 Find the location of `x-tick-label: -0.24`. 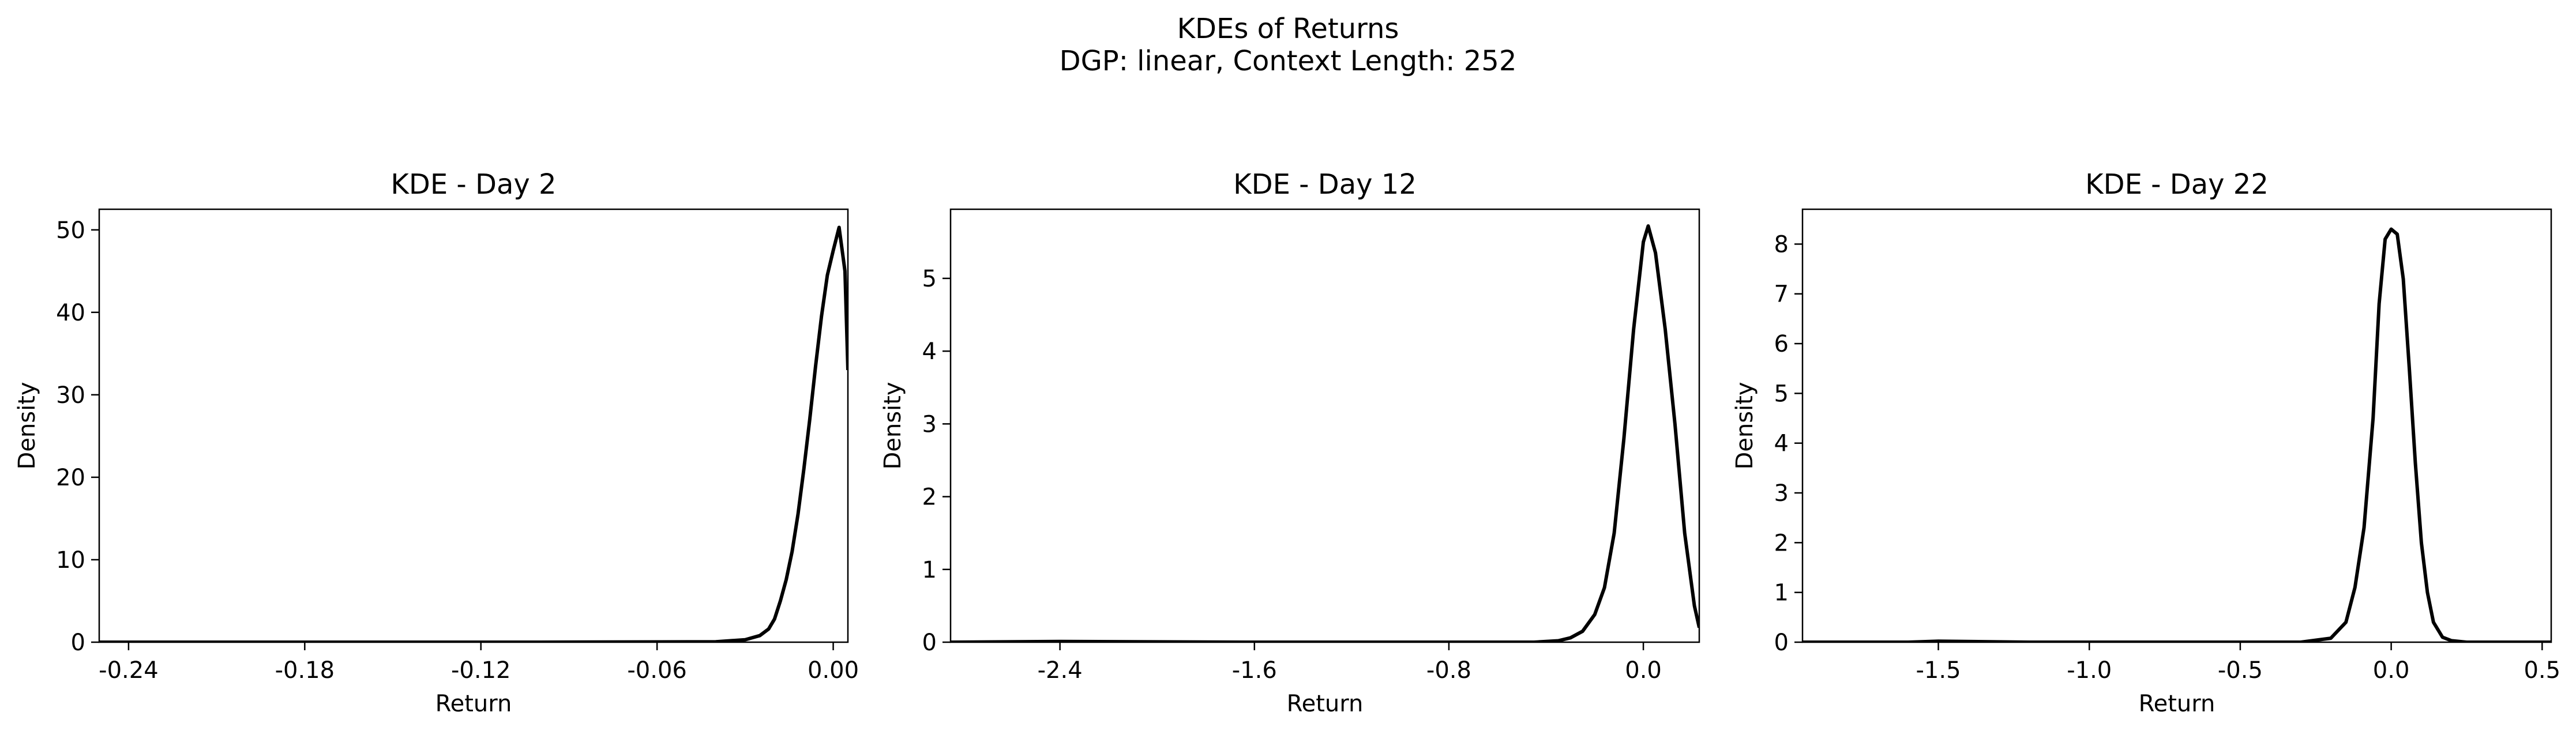

x-tick-label: -0.24 is located at coordinates (129, 670).